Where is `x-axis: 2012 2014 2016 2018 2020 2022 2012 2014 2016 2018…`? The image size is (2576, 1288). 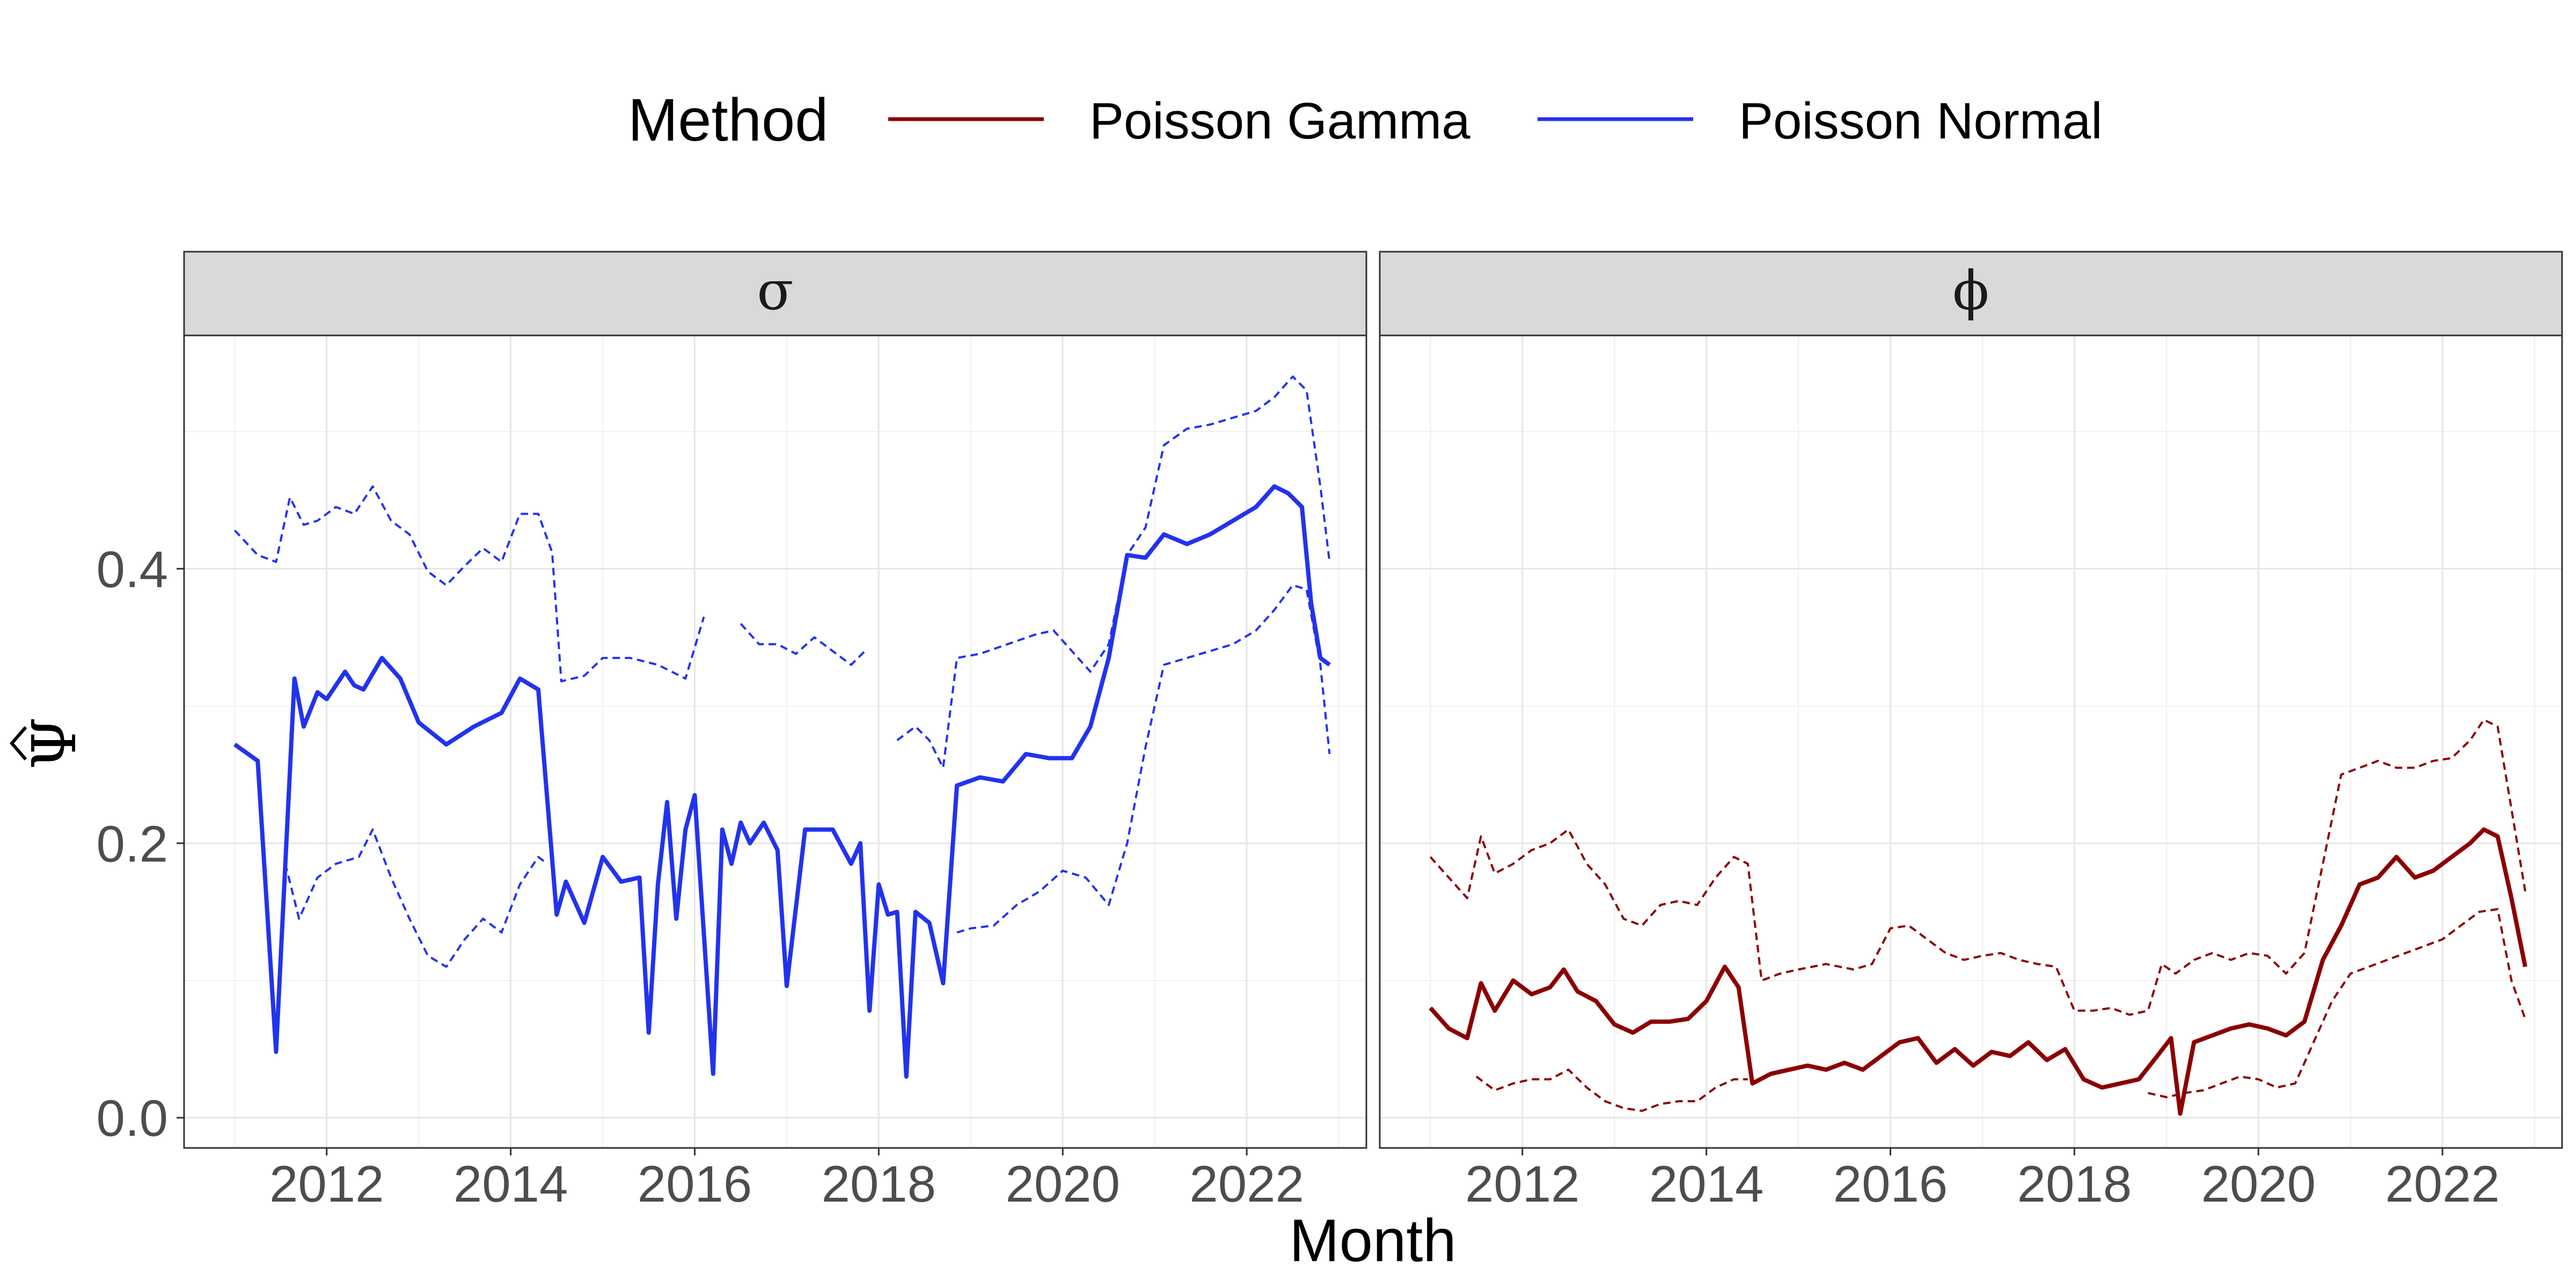
x-axis: 2012 2014 2016 2018 2020 2022 2012 2014 2016 2018… is located at coordinates (1384, 1180).